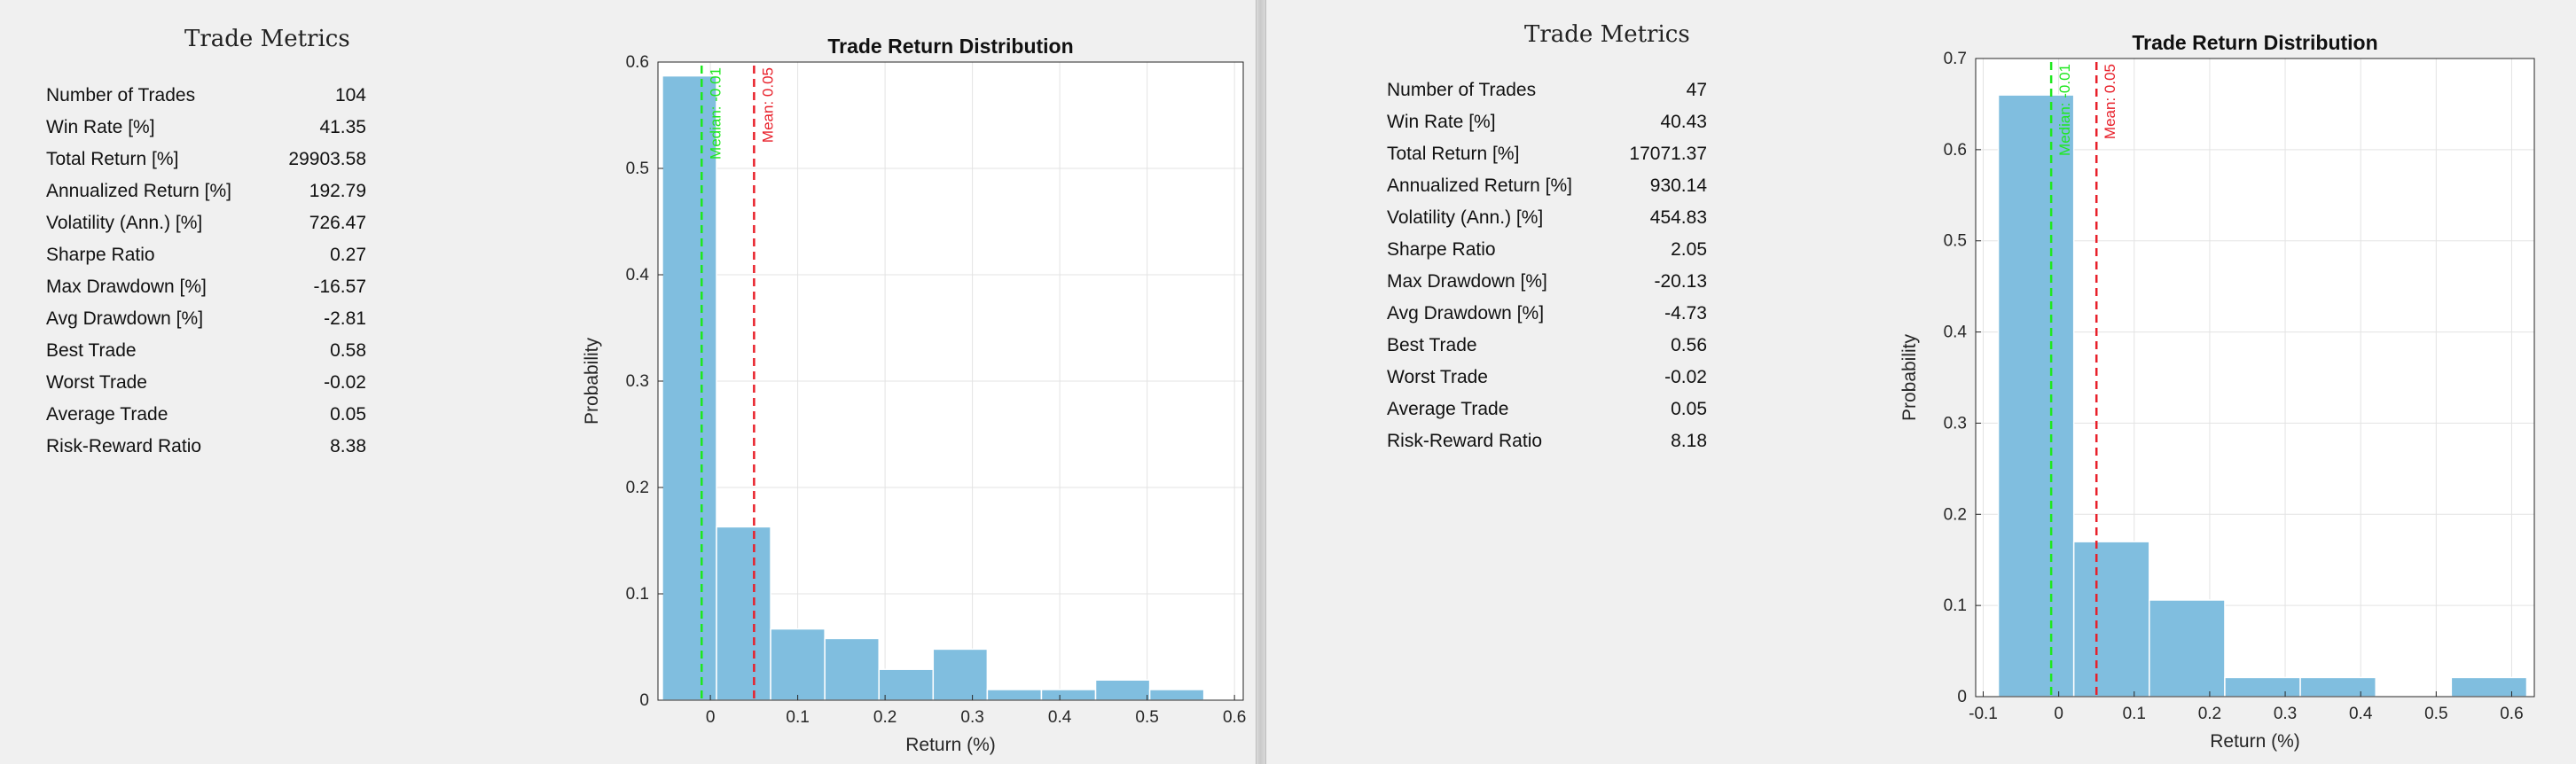 The height and width of the screenshot is (764, 2576). I want to click on metric-row: Annualized Return [%] 192.79, so click(206, 191).